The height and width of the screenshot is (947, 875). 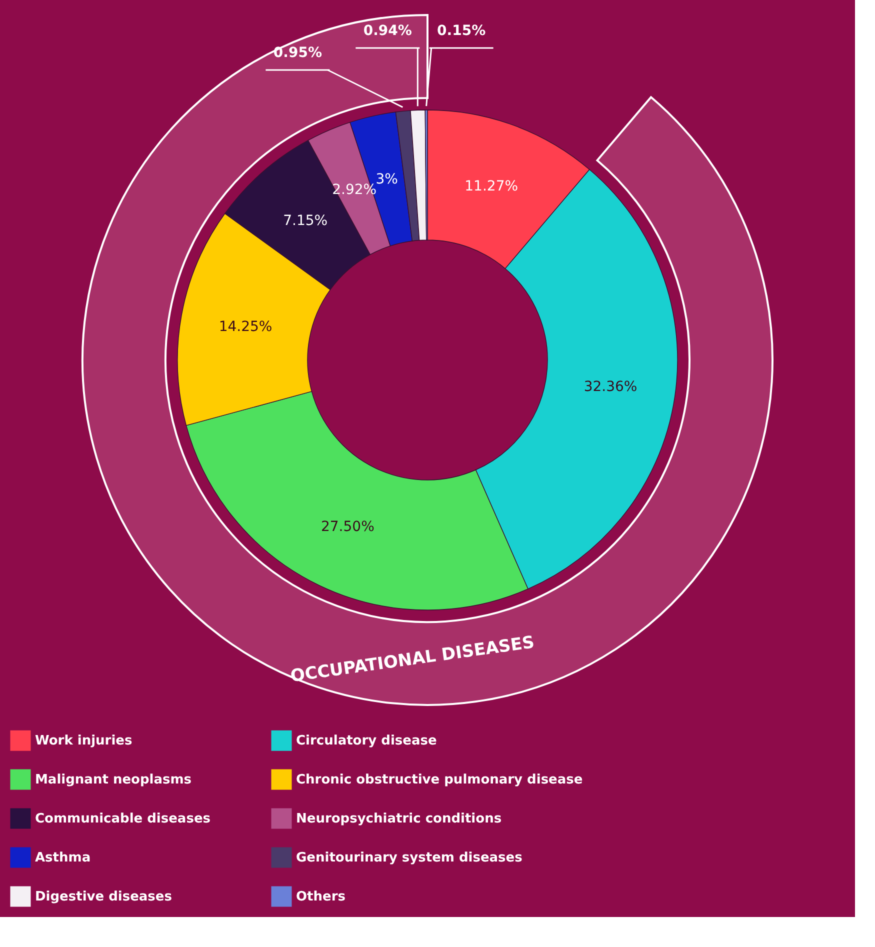 I want to click on legend-label: Chronic obstructive pulmonary disease, so click(x=439, y=780).